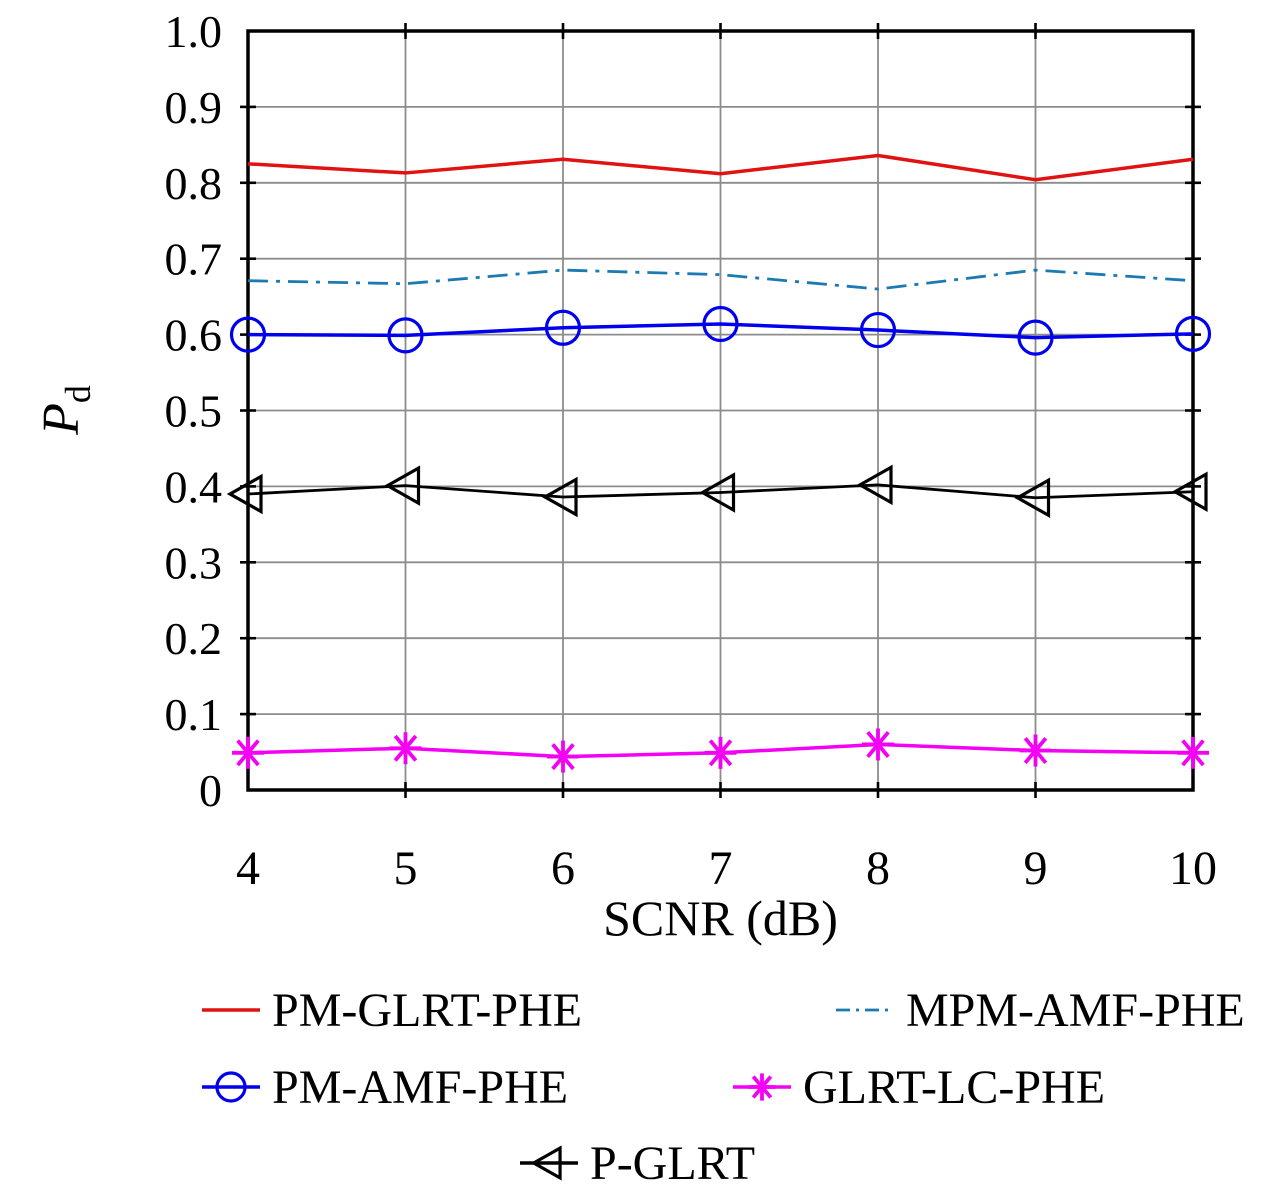 This screenshot has height=1201, width=1280. I want to click on legend-label: GLRT-LC-PHE, so click(954, 1087).